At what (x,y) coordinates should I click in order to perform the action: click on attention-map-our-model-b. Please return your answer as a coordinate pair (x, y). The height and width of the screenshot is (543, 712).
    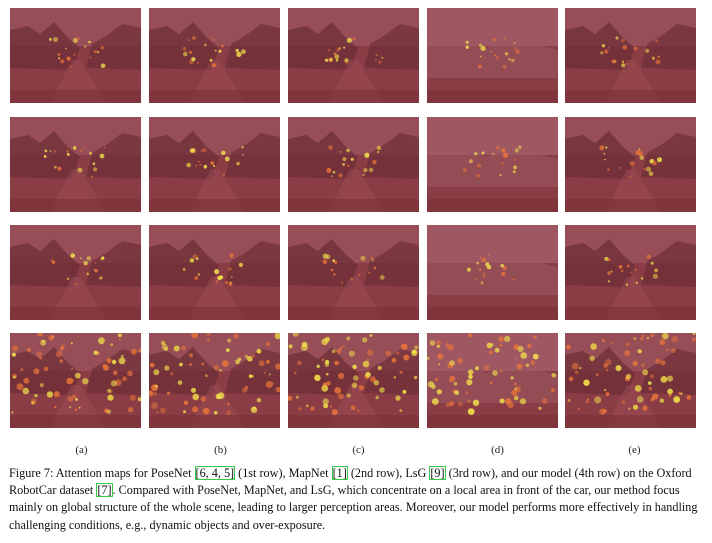
    Looking at the image, I should click on (214, 380).